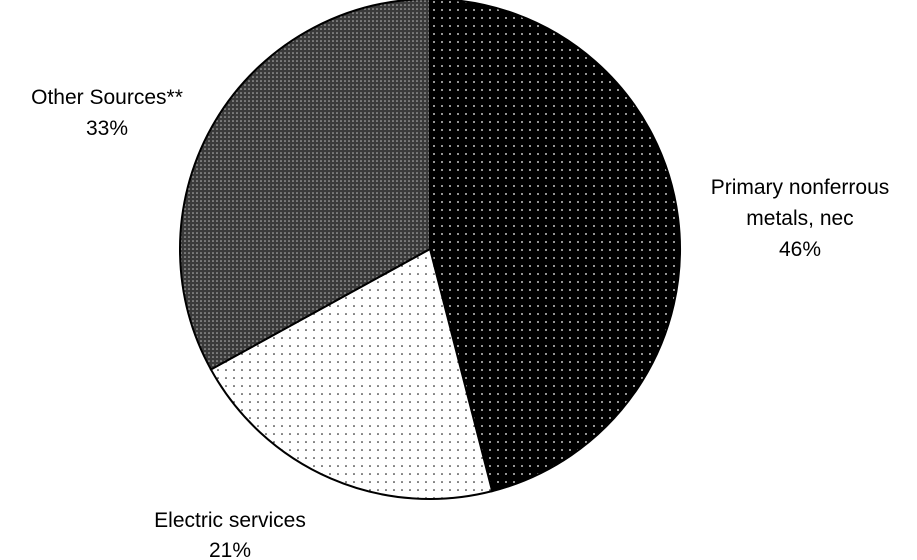 The height and width of the screenshot is (560, 917). Describe the element at coordinates (351, 374) in the screenshot. I see `pie-slice-electric-services` at that location.